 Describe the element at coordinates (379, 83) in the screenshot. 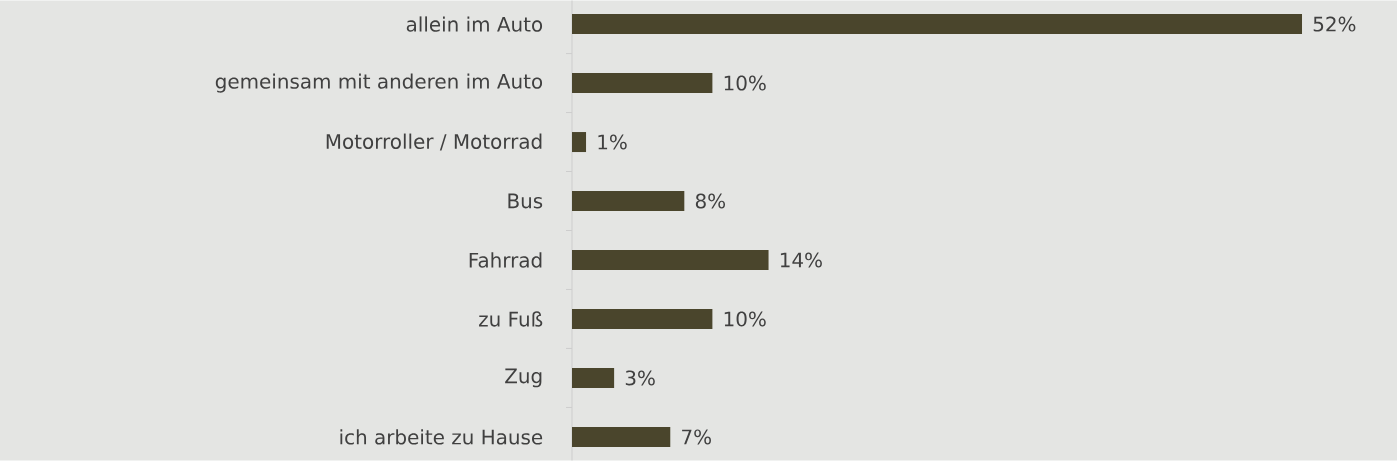

I see `y-tick-label: gemeinsam mit anderen im Auto` at that location.